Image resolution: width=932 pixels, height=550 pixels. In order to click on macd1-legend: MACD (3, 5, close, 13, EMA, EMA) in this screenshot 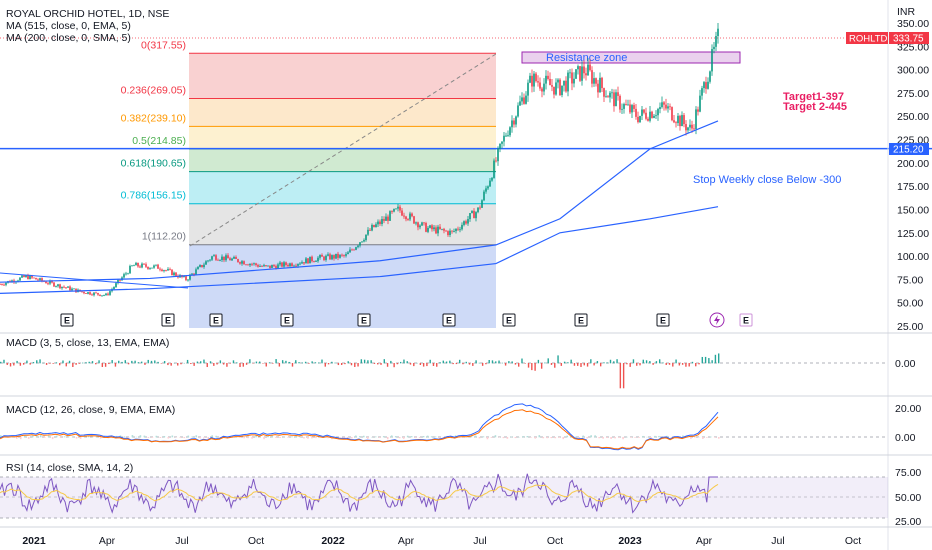, I will do `click(87, 343)`.